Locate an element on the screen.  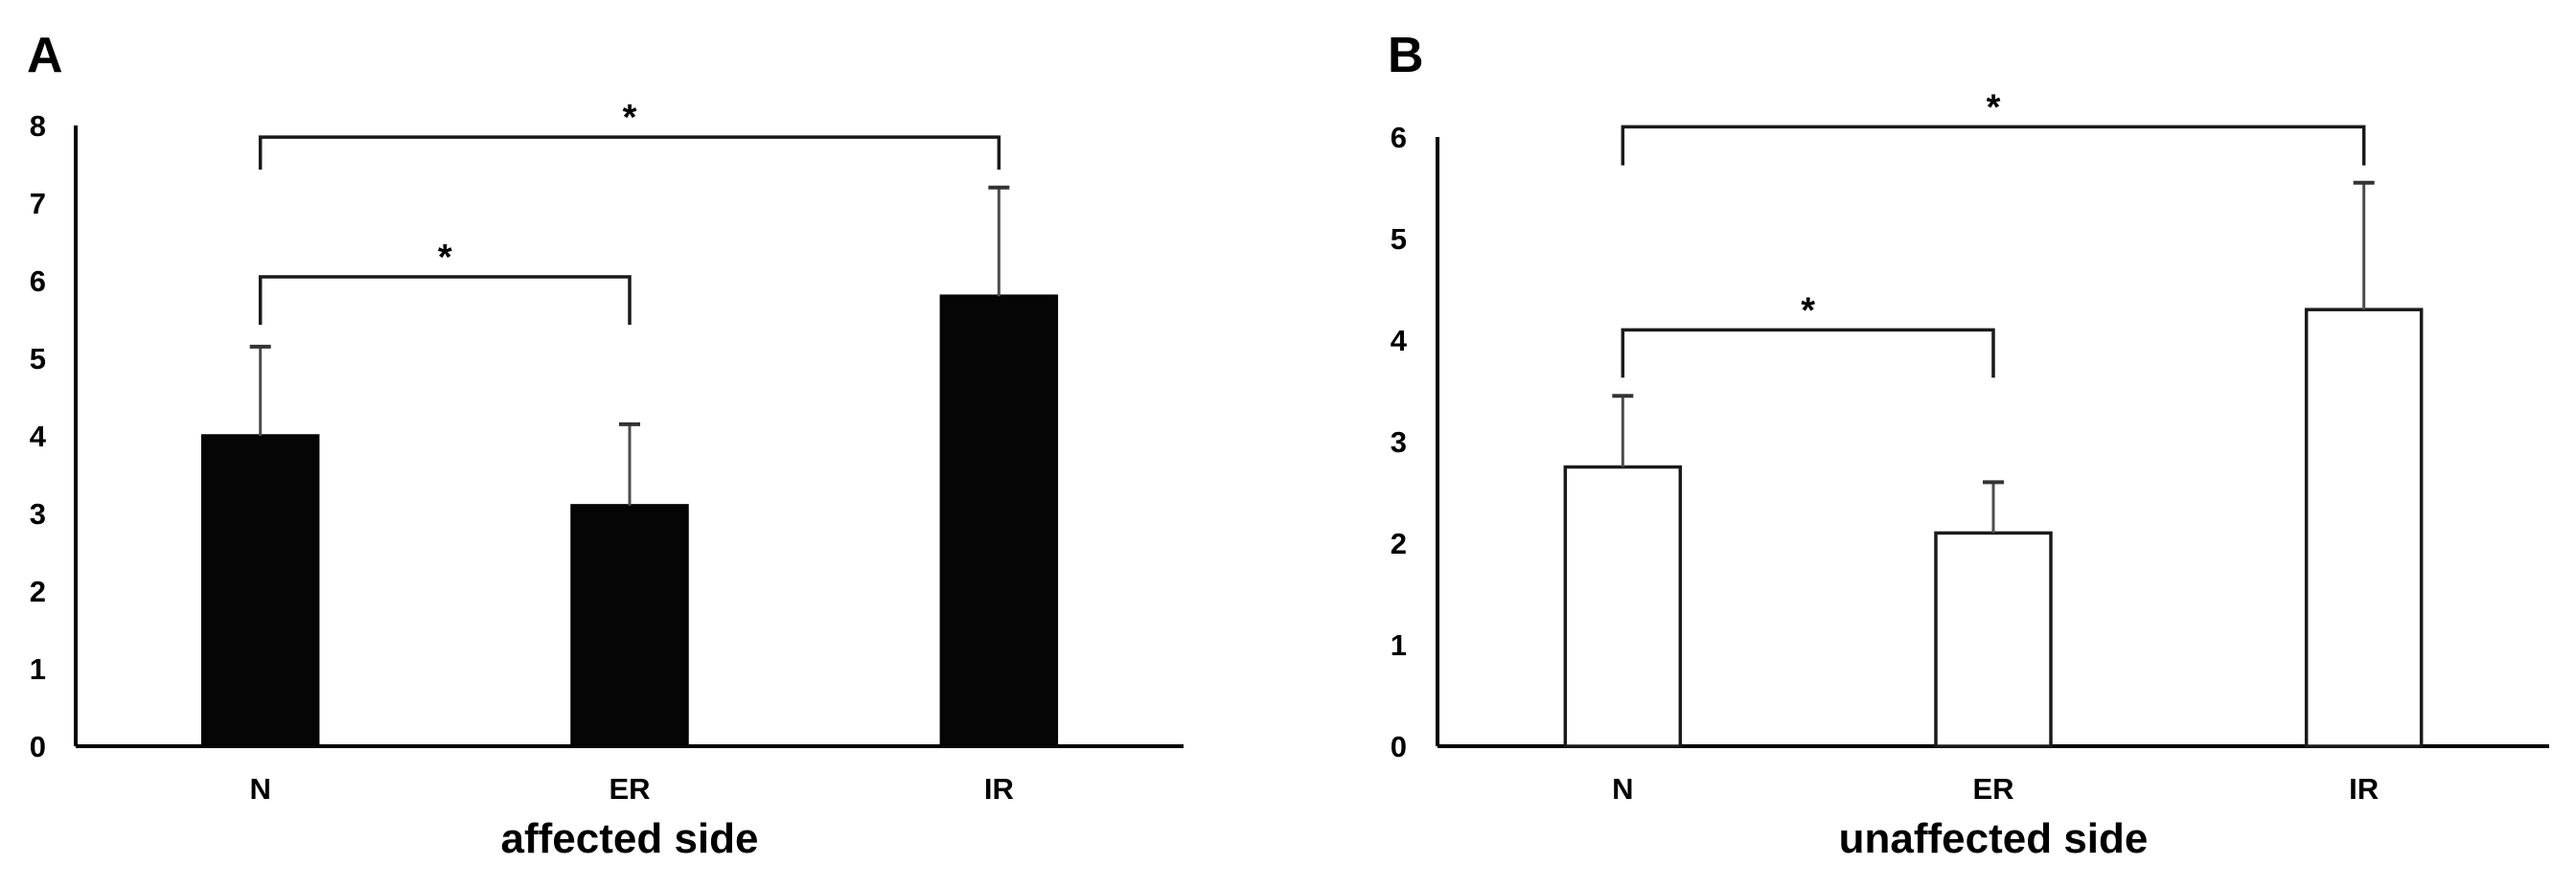
axis-title: affected side is located at coordinates (630, 838).